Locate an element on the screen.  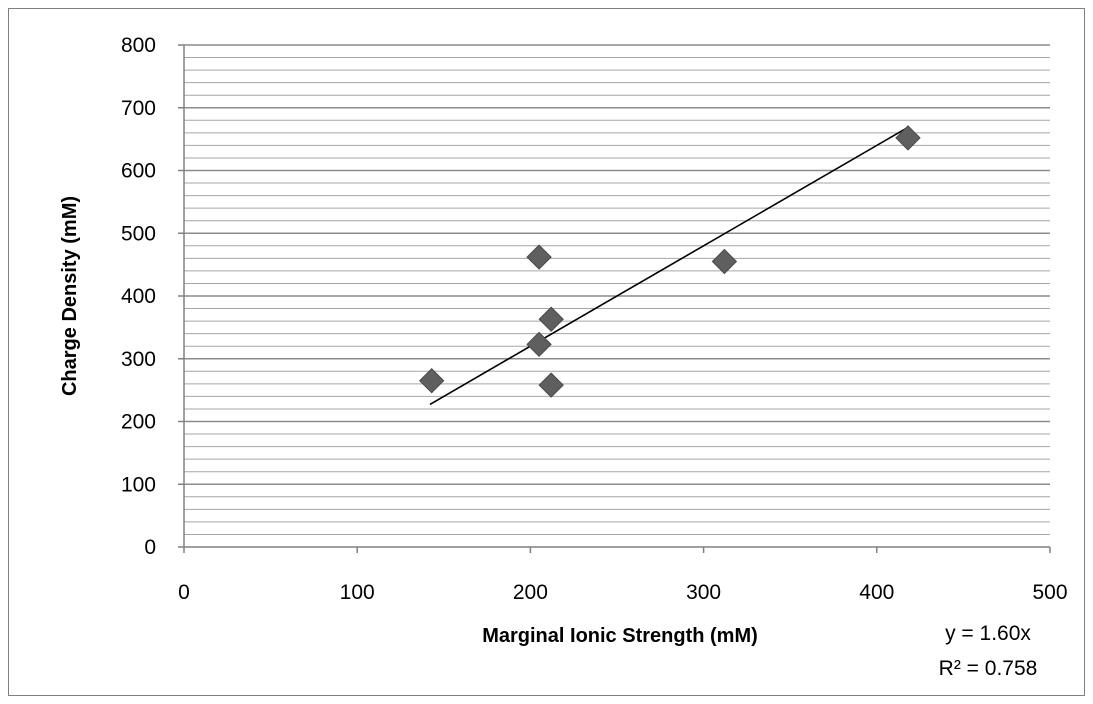
x-tick-labels: 0 100 200 300 400 500 is located at coordinates (623, 575).